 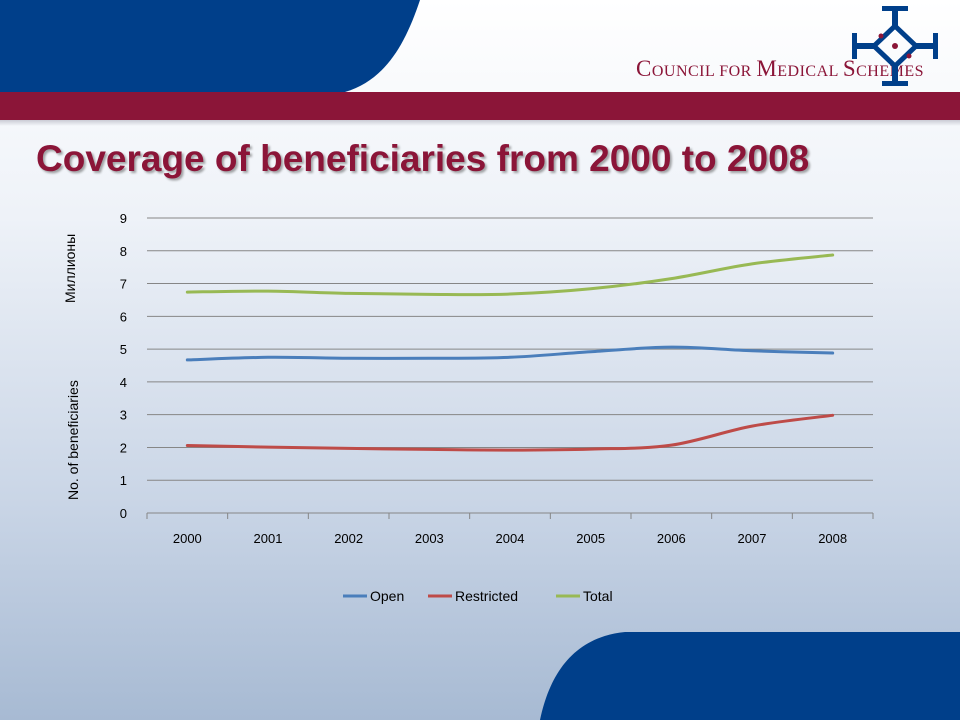 What do you see at coordinates (750, 676) in the screenshot?
I see `bottom-blue-wave` at bounding box center [750, 676].